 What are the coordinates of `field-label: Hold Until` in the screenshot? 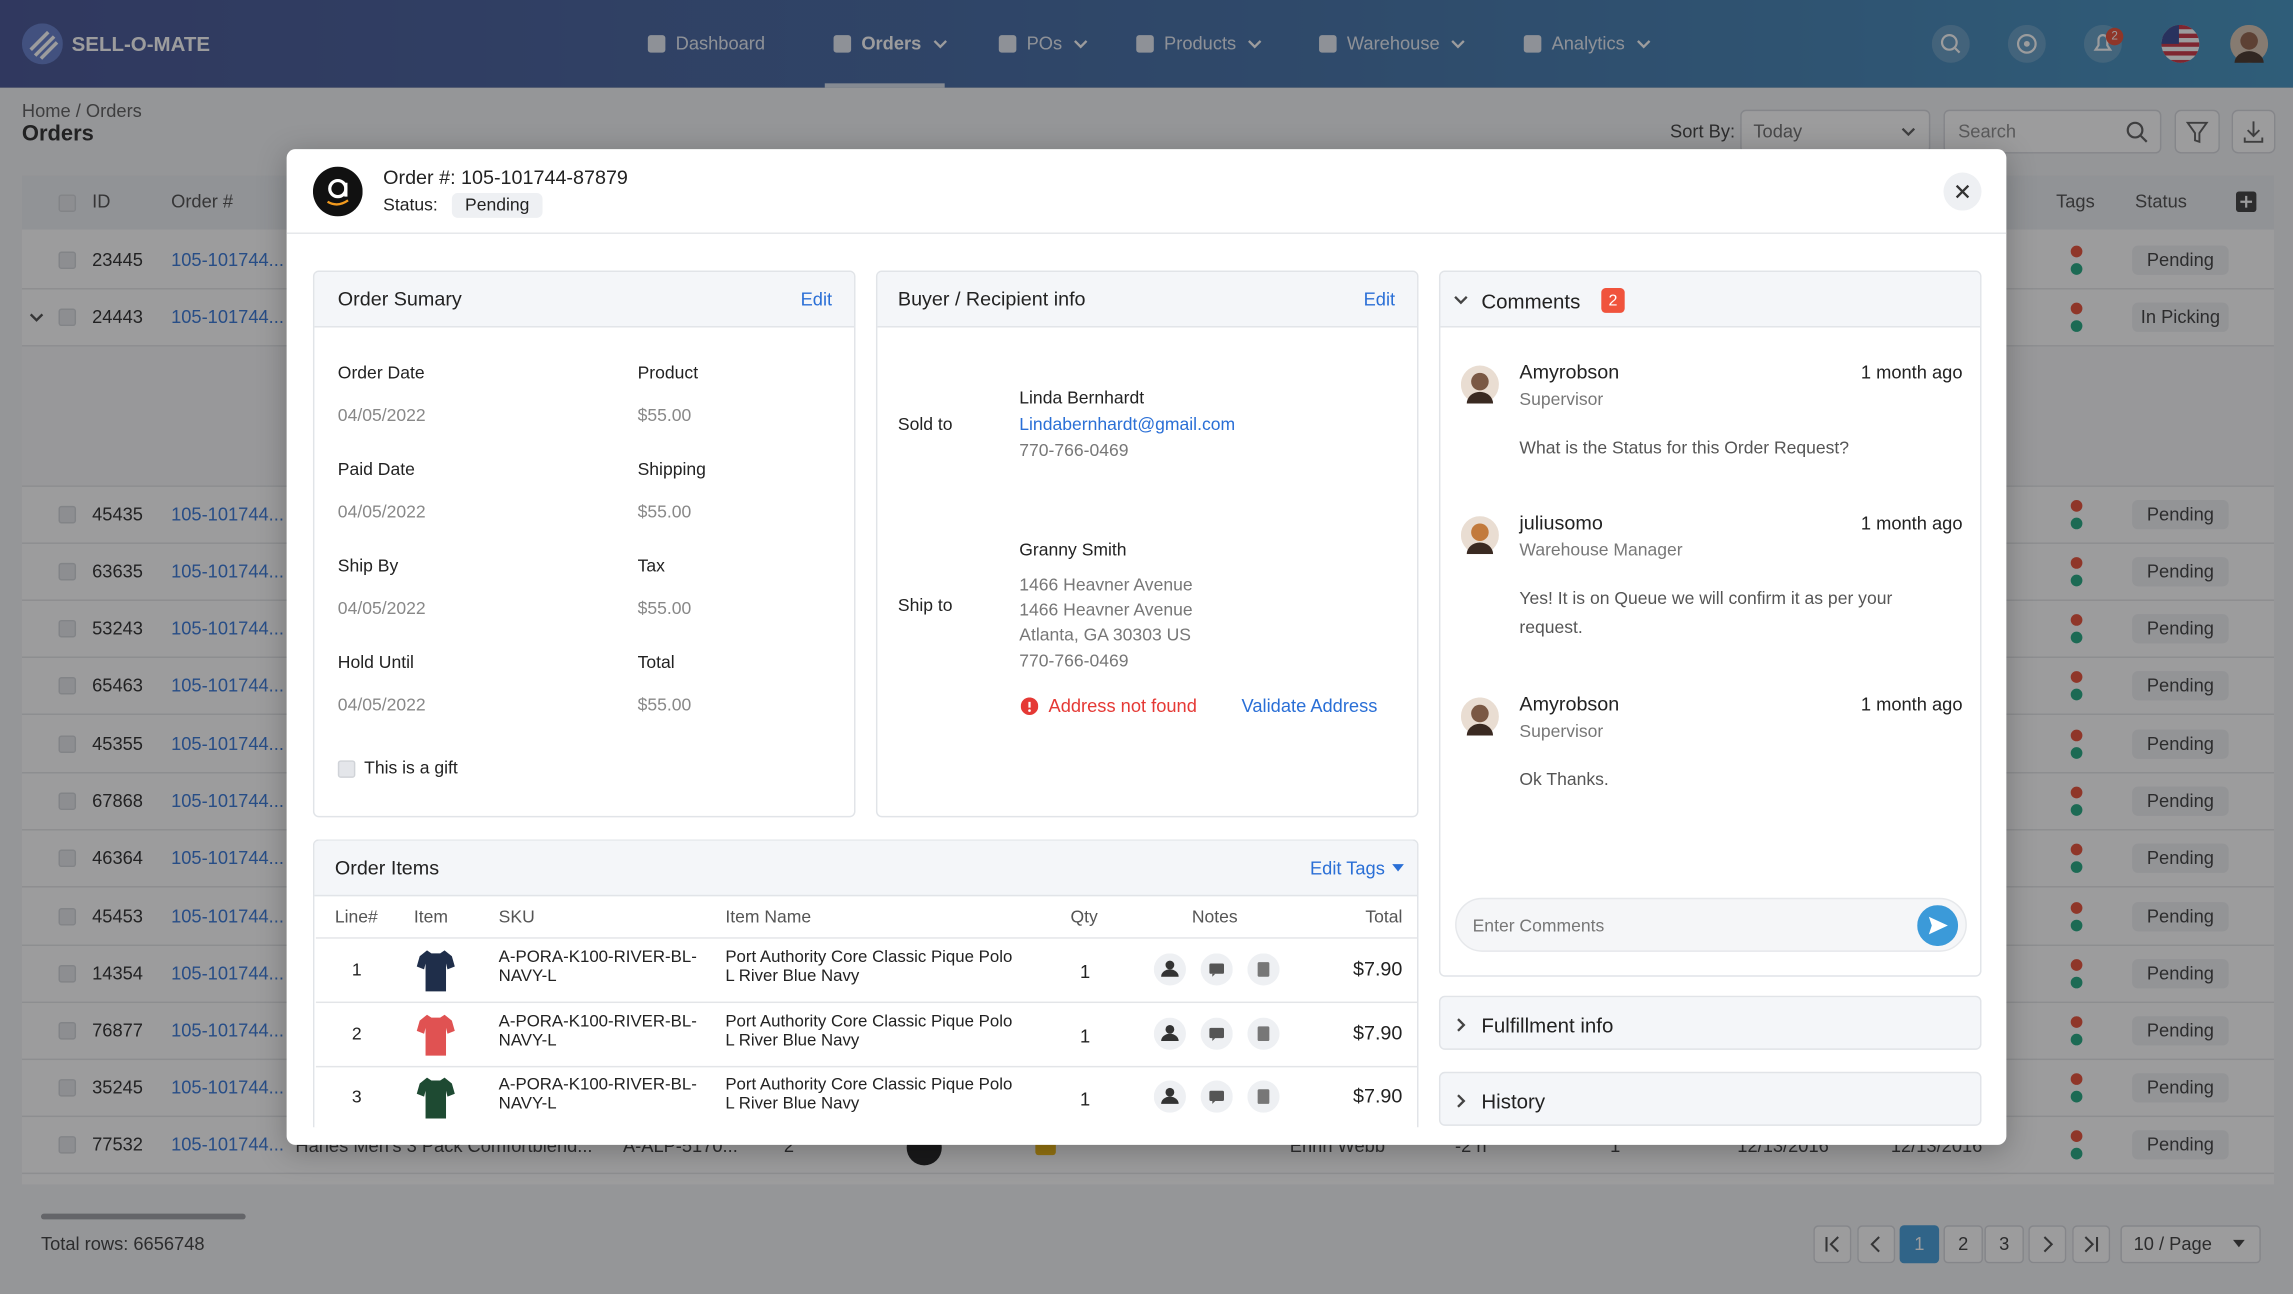 It's located at (376, 662).